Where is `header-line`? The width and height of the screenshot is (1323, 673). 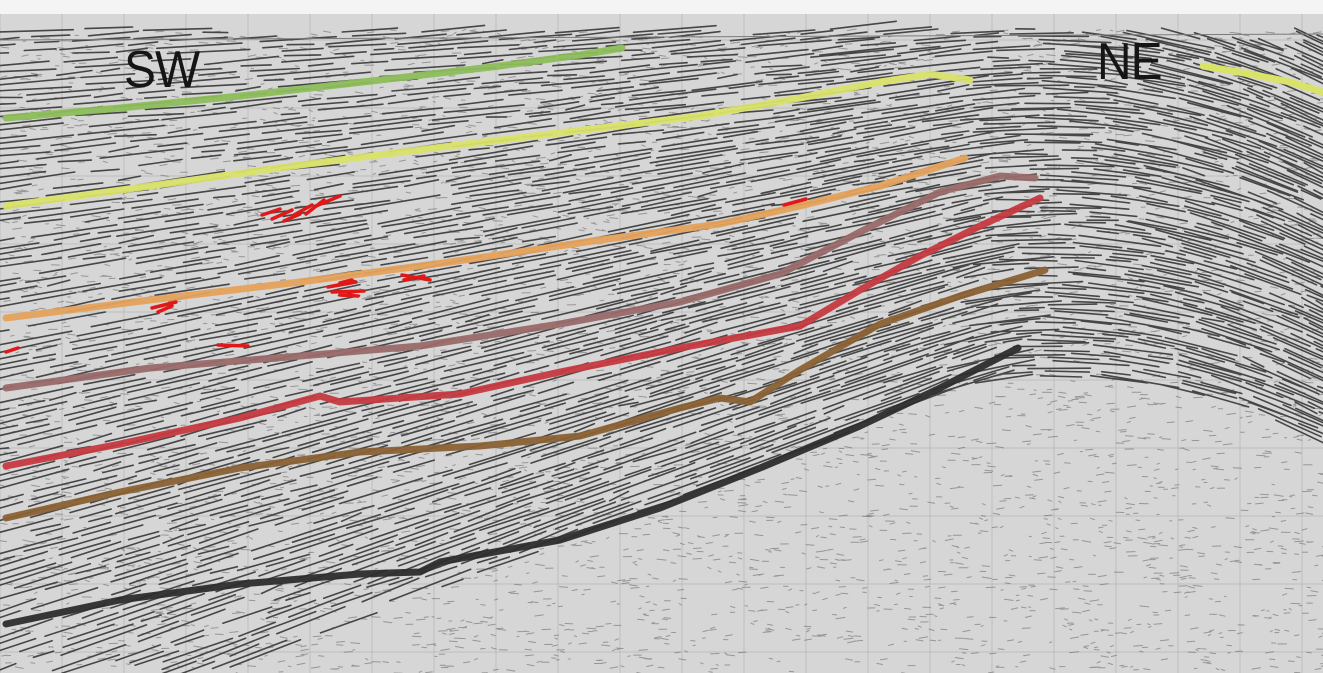
header-line is located at coordinates (661, 37).